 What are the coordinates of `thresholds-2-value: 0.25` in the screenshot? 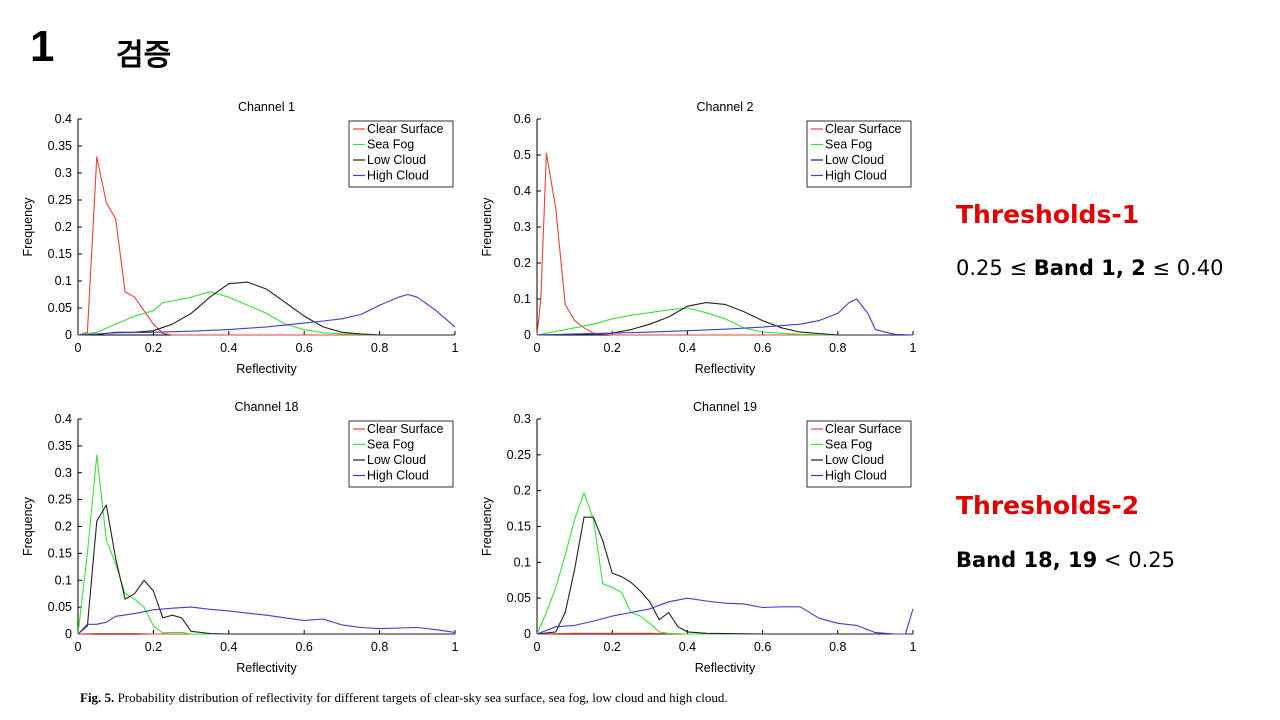 It's located at (1151, 560).